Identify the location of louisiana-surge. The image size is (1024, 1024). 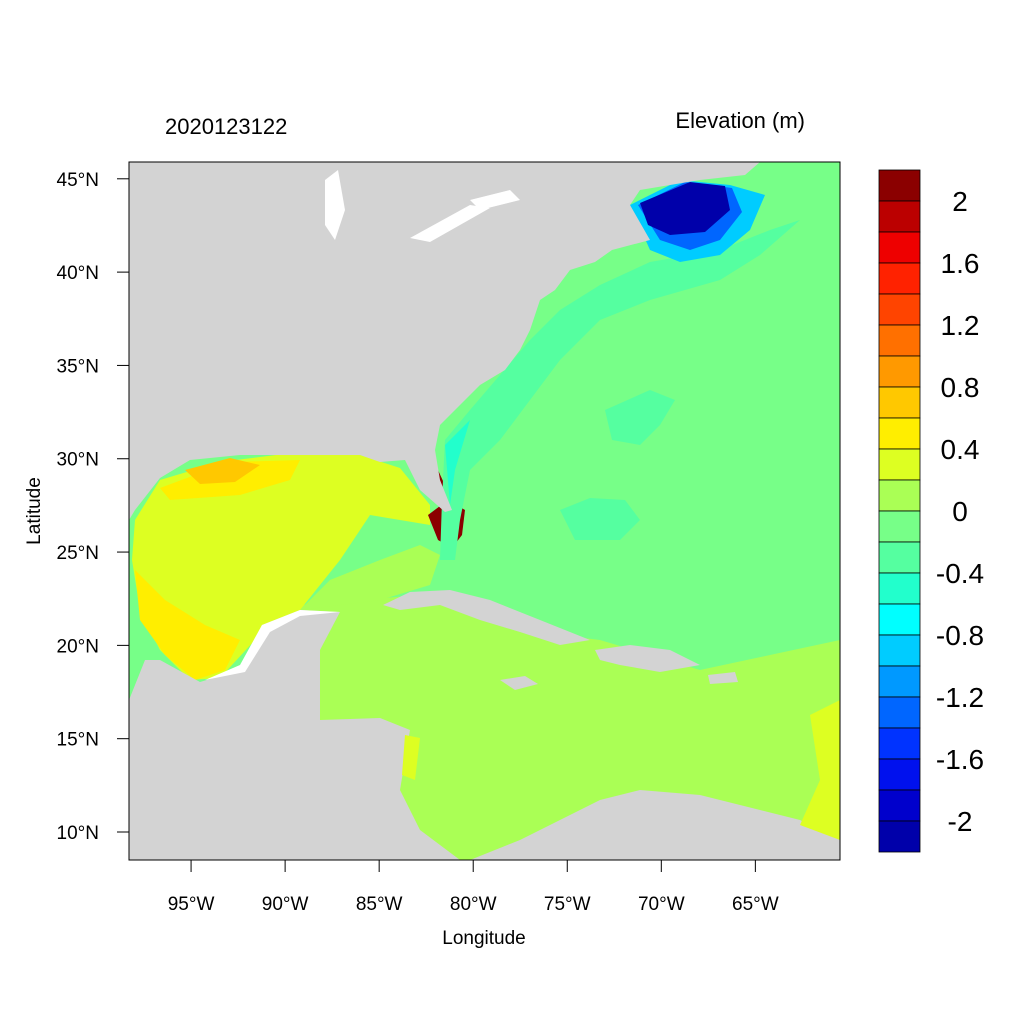
(222, 471).